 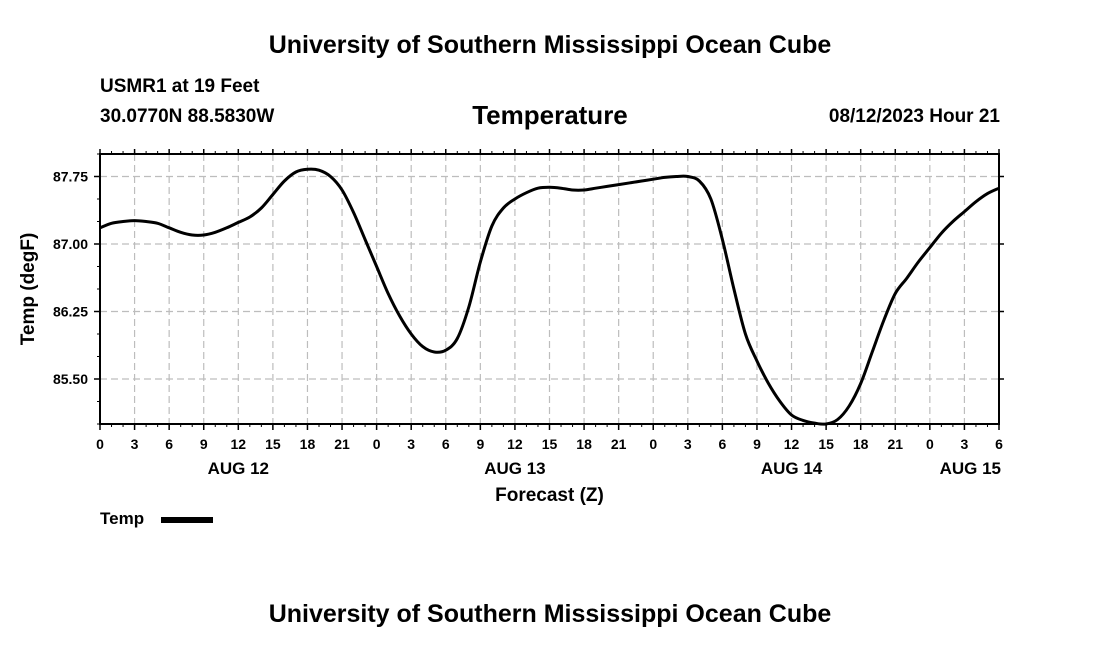 What do you see at coordinates (970, 468) in the screenshot?
I see `day-label: AUG 15` at bounding box center [970, 468].